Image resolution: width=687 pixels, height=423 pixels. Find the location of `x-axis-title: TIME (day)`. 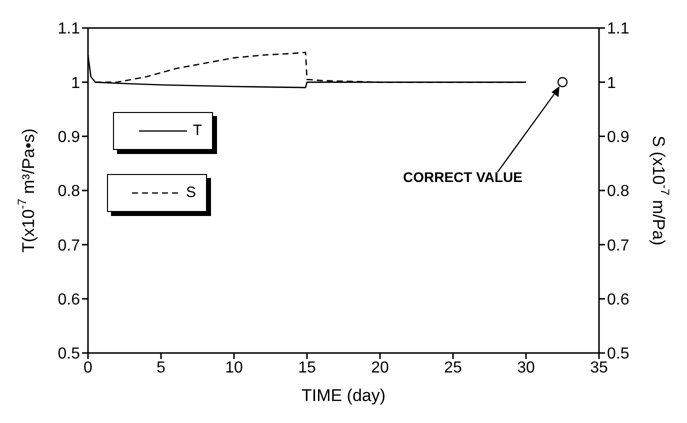

x-axis-title: TIME (day) is located at coordinates (343, 395).